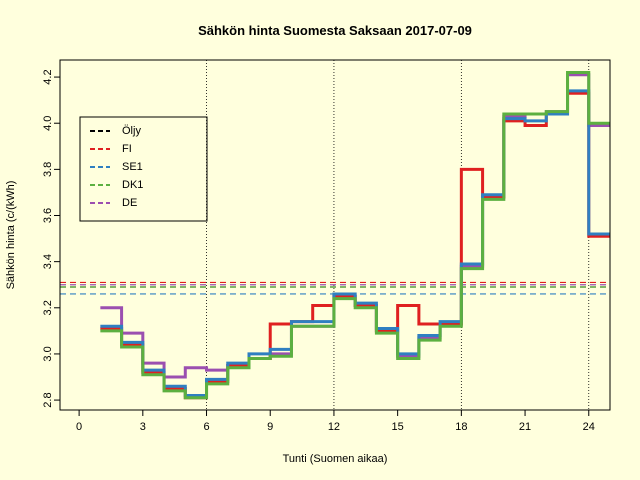 This screenshot has width=640, height=480. I want to click on x-tick-label: 12, so click(334, 427).